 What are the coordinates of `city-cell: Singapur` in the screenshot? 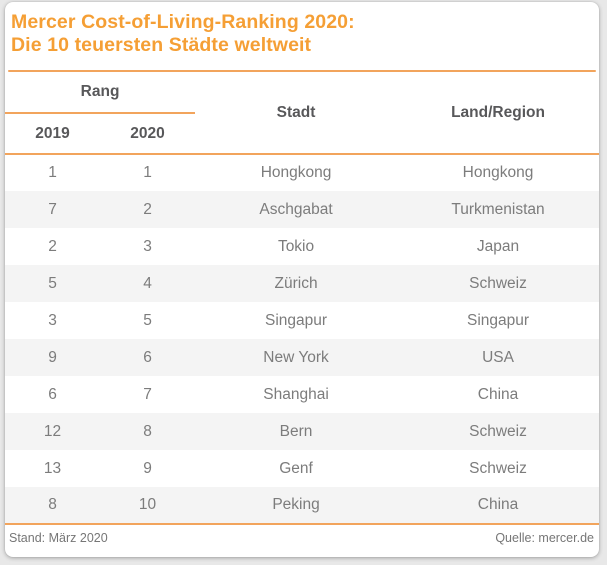 It's located at (296, 320).